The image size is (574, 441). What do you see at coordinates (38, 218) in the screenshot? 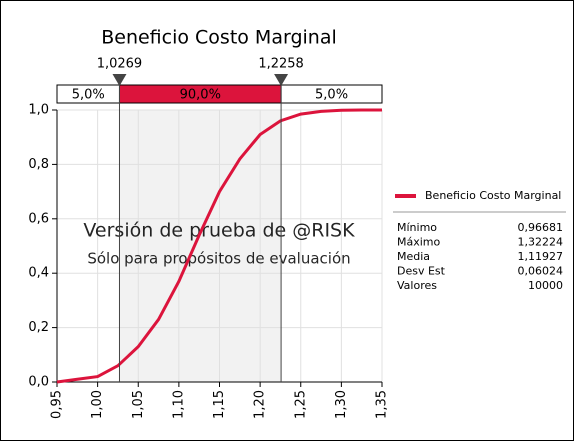
I see `y-tick-label: 0,6` at bounding box center [38, 218].